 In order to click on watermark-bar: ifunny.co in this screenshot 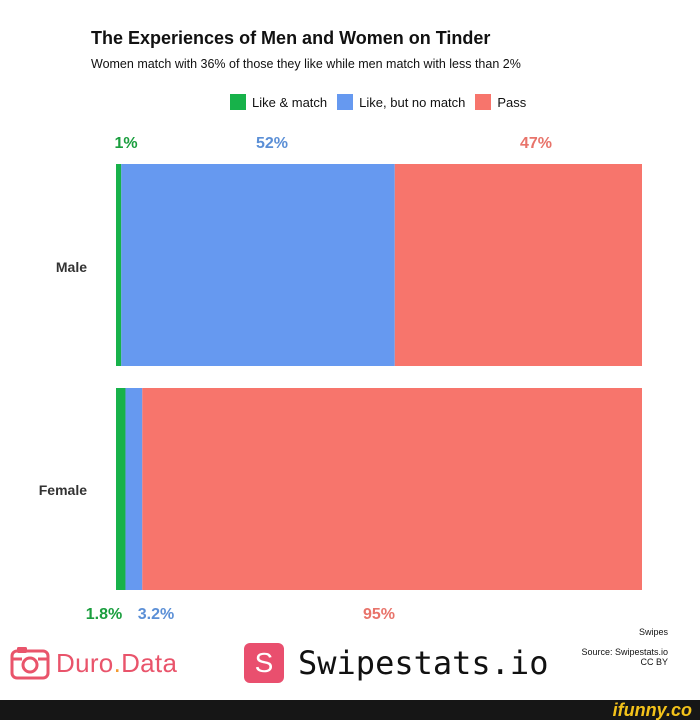, I will do `click(350, 710)`.